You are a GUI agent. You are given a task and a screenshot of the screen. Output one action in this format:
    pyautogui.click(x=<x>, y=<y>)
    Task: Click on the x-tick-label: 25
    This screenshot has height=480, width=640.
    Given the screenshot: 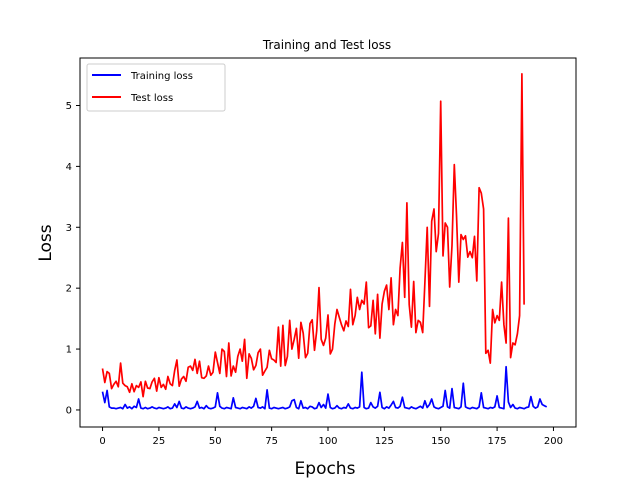 What is the action you would take?
    pyautogui.click(x=159, y=441)
    